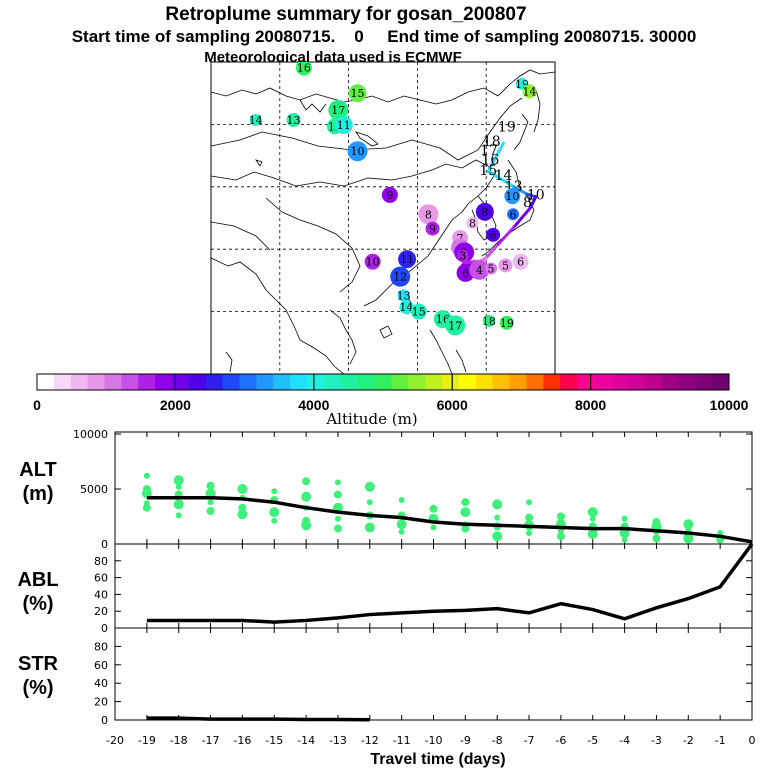  What do you see at coordinates (175, 405) in the screenshot?
I see `colorbar-tick-label: 2000` at bounding box center [175, 405].